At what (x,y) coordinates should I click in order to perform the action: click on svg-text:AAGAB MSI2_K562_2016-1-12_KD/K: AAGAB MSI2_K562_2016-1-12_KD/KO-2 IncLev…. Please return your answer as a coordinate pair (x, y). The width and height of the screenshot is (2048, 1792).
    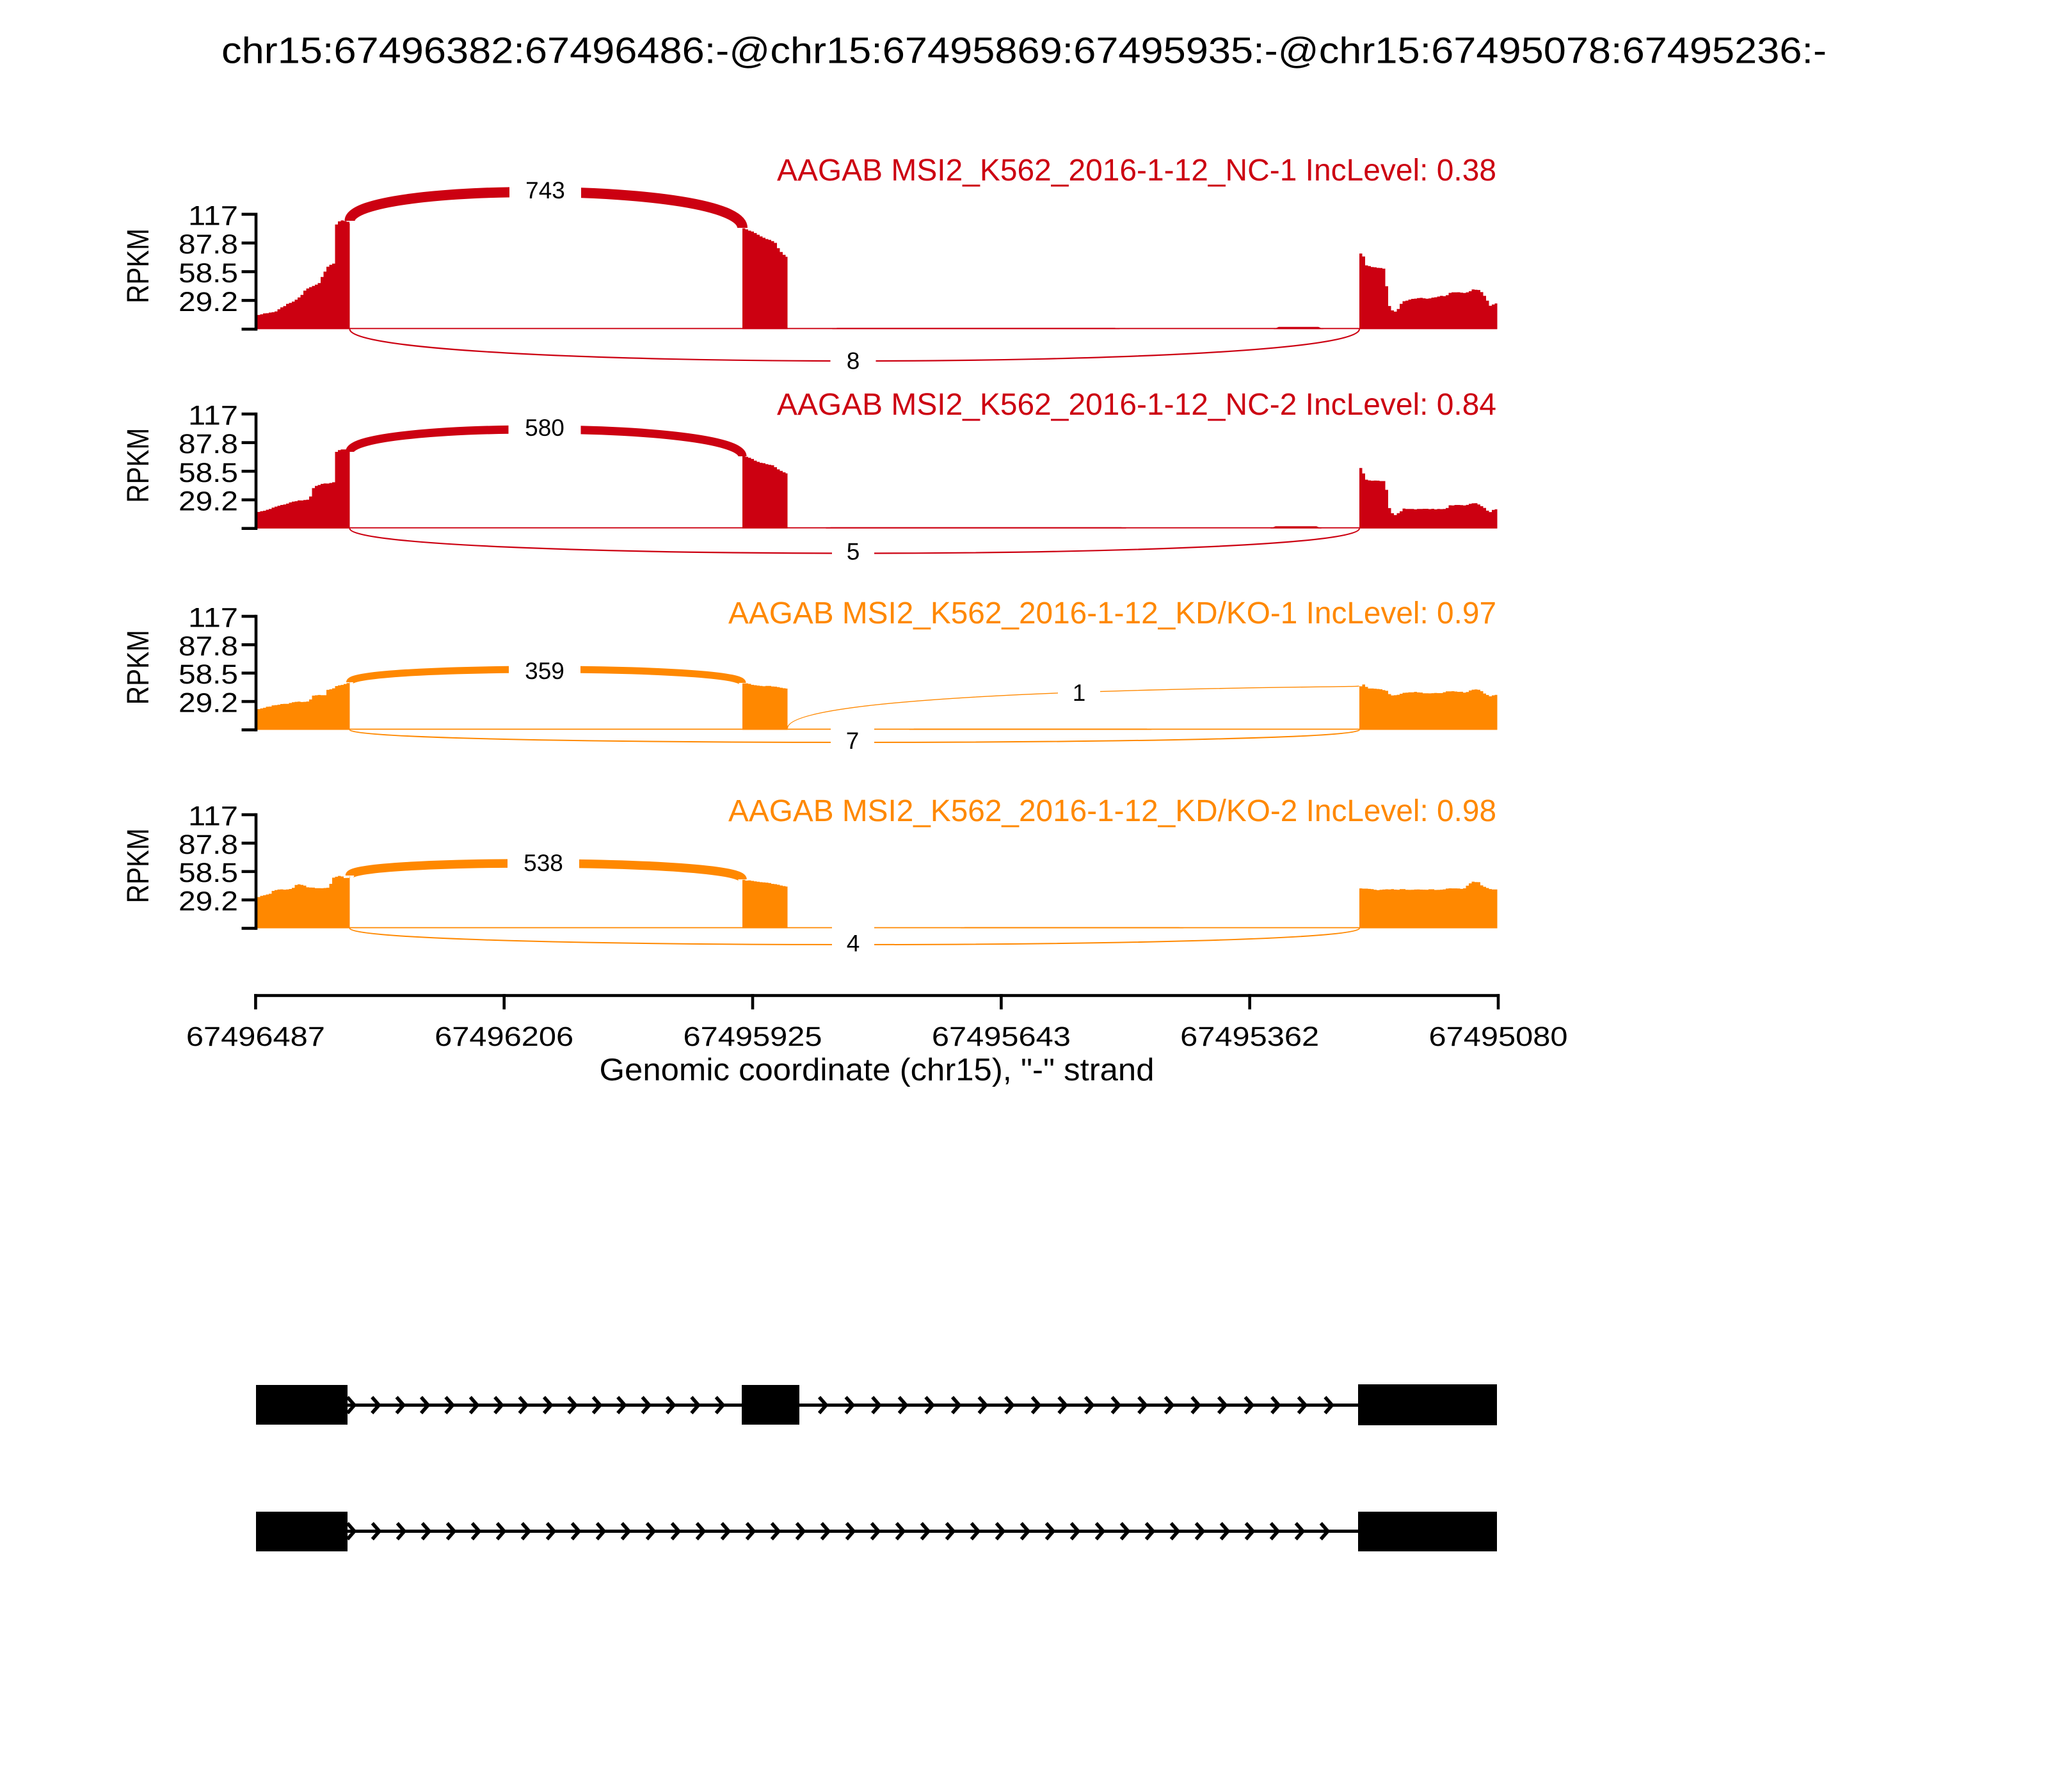
    Looking at the image, I should click on (1112, 811).